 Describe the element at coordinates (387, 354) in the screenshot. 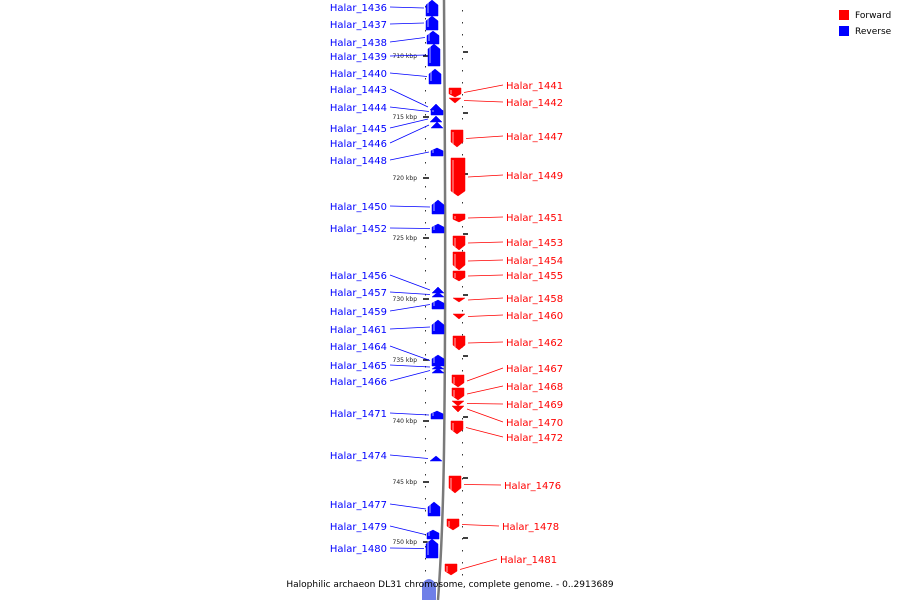

I see `reverse-gene: Halar_1464` at that location.